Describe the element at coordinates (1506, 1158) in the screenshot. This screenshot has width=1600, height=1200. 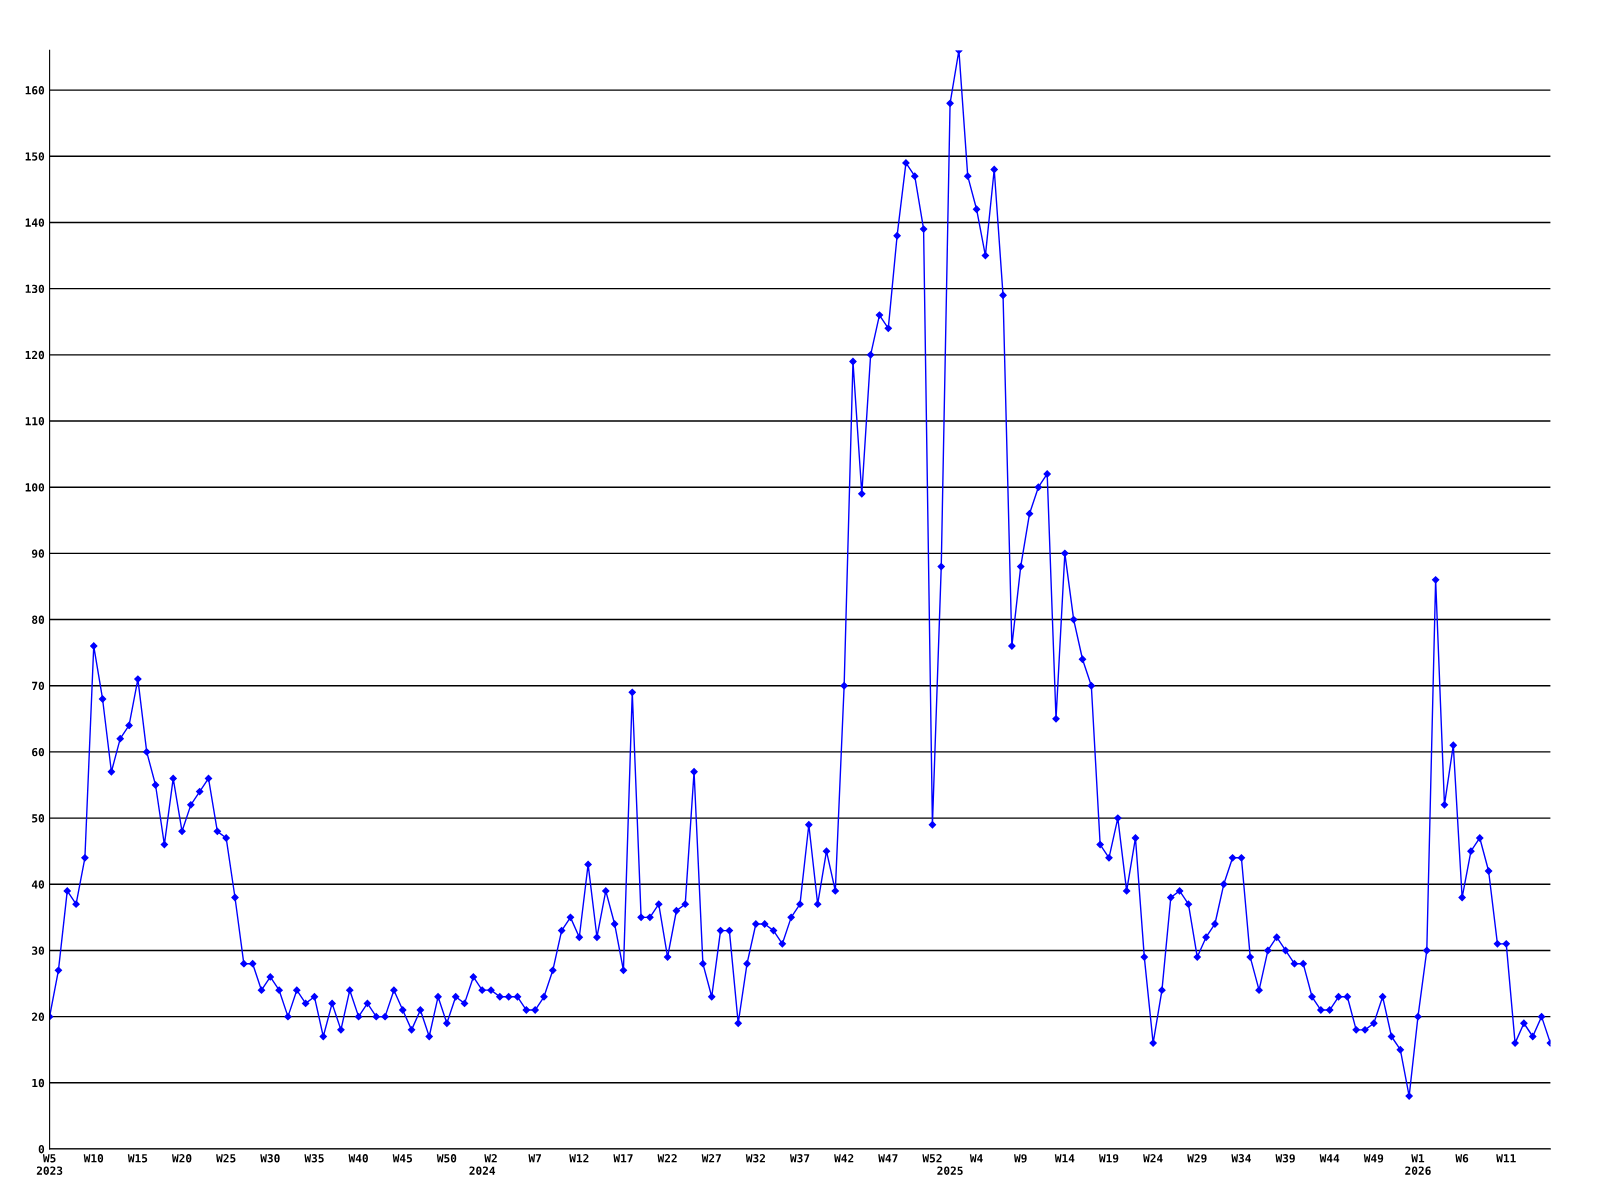
I see `x-tick-label: W11` at that location.